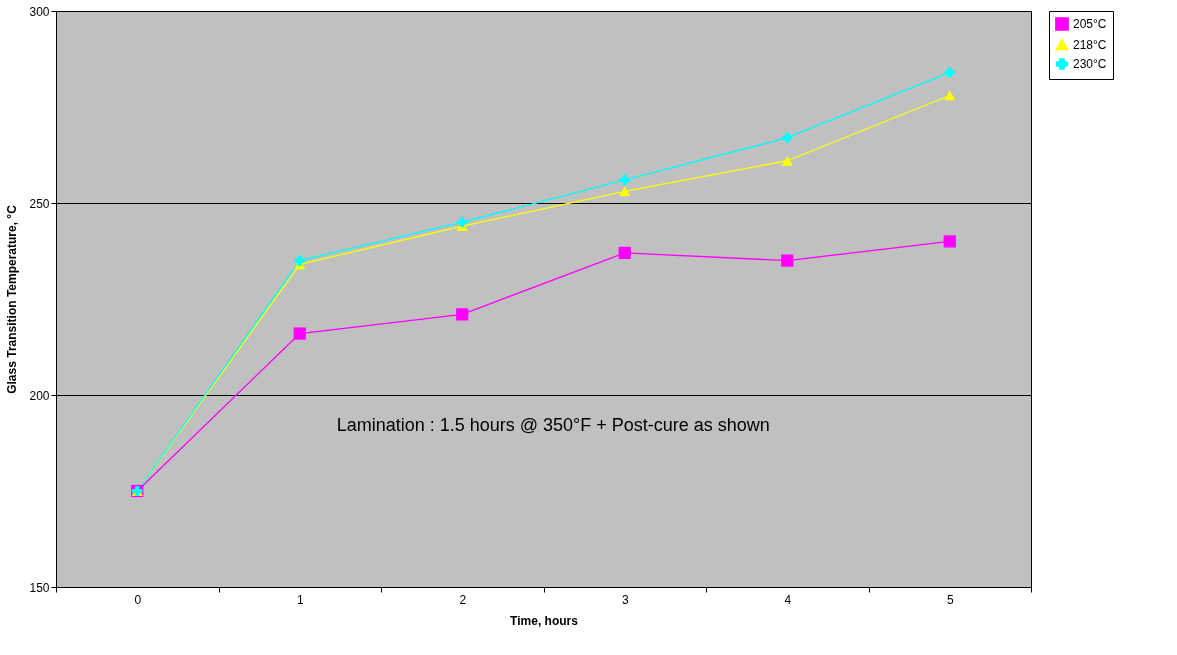 Image resolution: width=1177 pixels, height=655 pixels. What do you see at coordinates (544, 620) in the screenshot?
I see `x-axis-title: Time, hours` at bounding box center [544, 620].